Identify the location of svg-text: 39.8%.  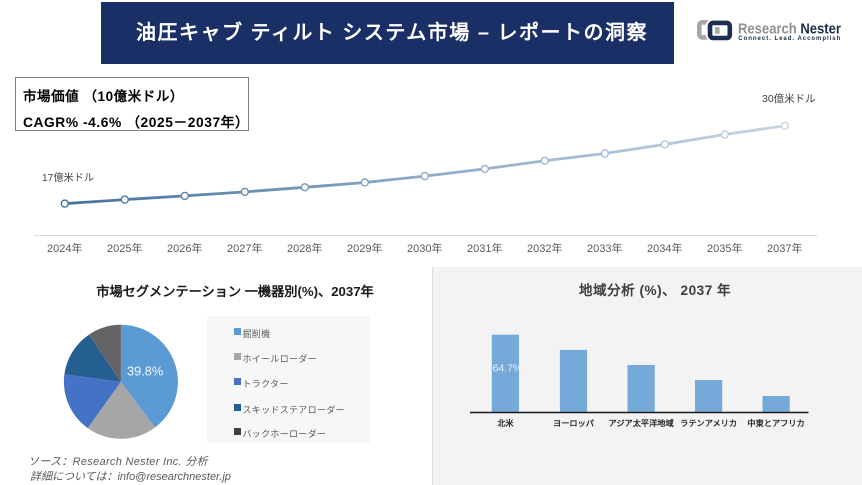
(145, 371).